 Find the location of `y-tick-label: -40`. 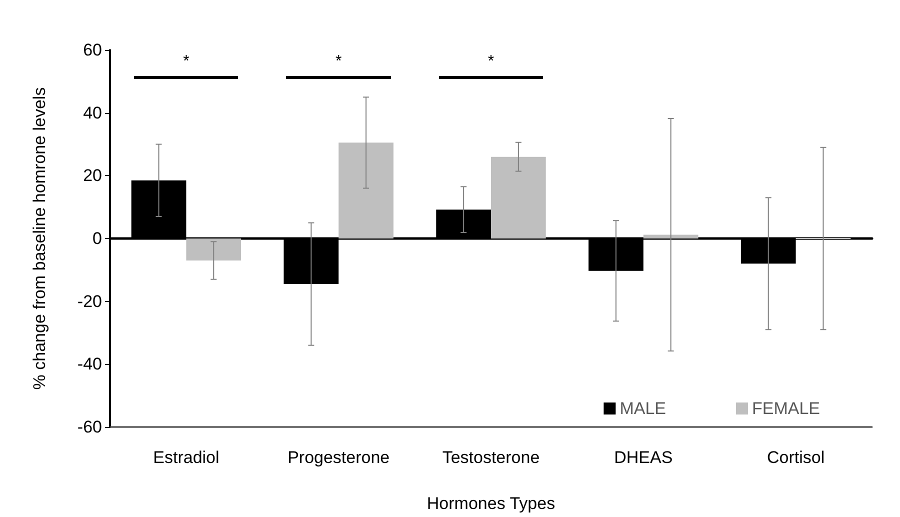

y-tick-label: -40 is located at coordinates (89, 364).